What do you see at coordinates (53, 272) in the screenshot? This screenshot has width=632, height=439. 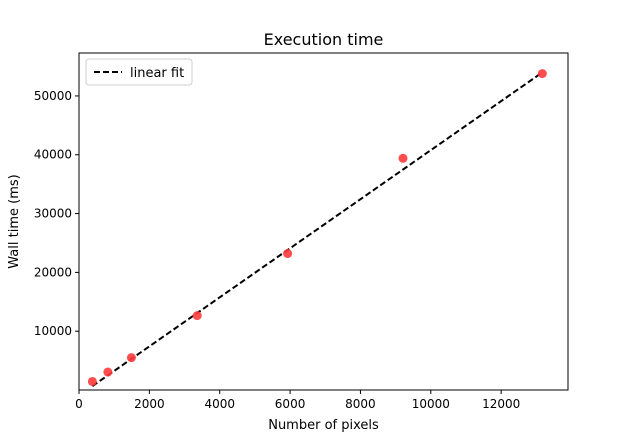 I see `y-tick-label: 20000` at bounding box center [53, 272].